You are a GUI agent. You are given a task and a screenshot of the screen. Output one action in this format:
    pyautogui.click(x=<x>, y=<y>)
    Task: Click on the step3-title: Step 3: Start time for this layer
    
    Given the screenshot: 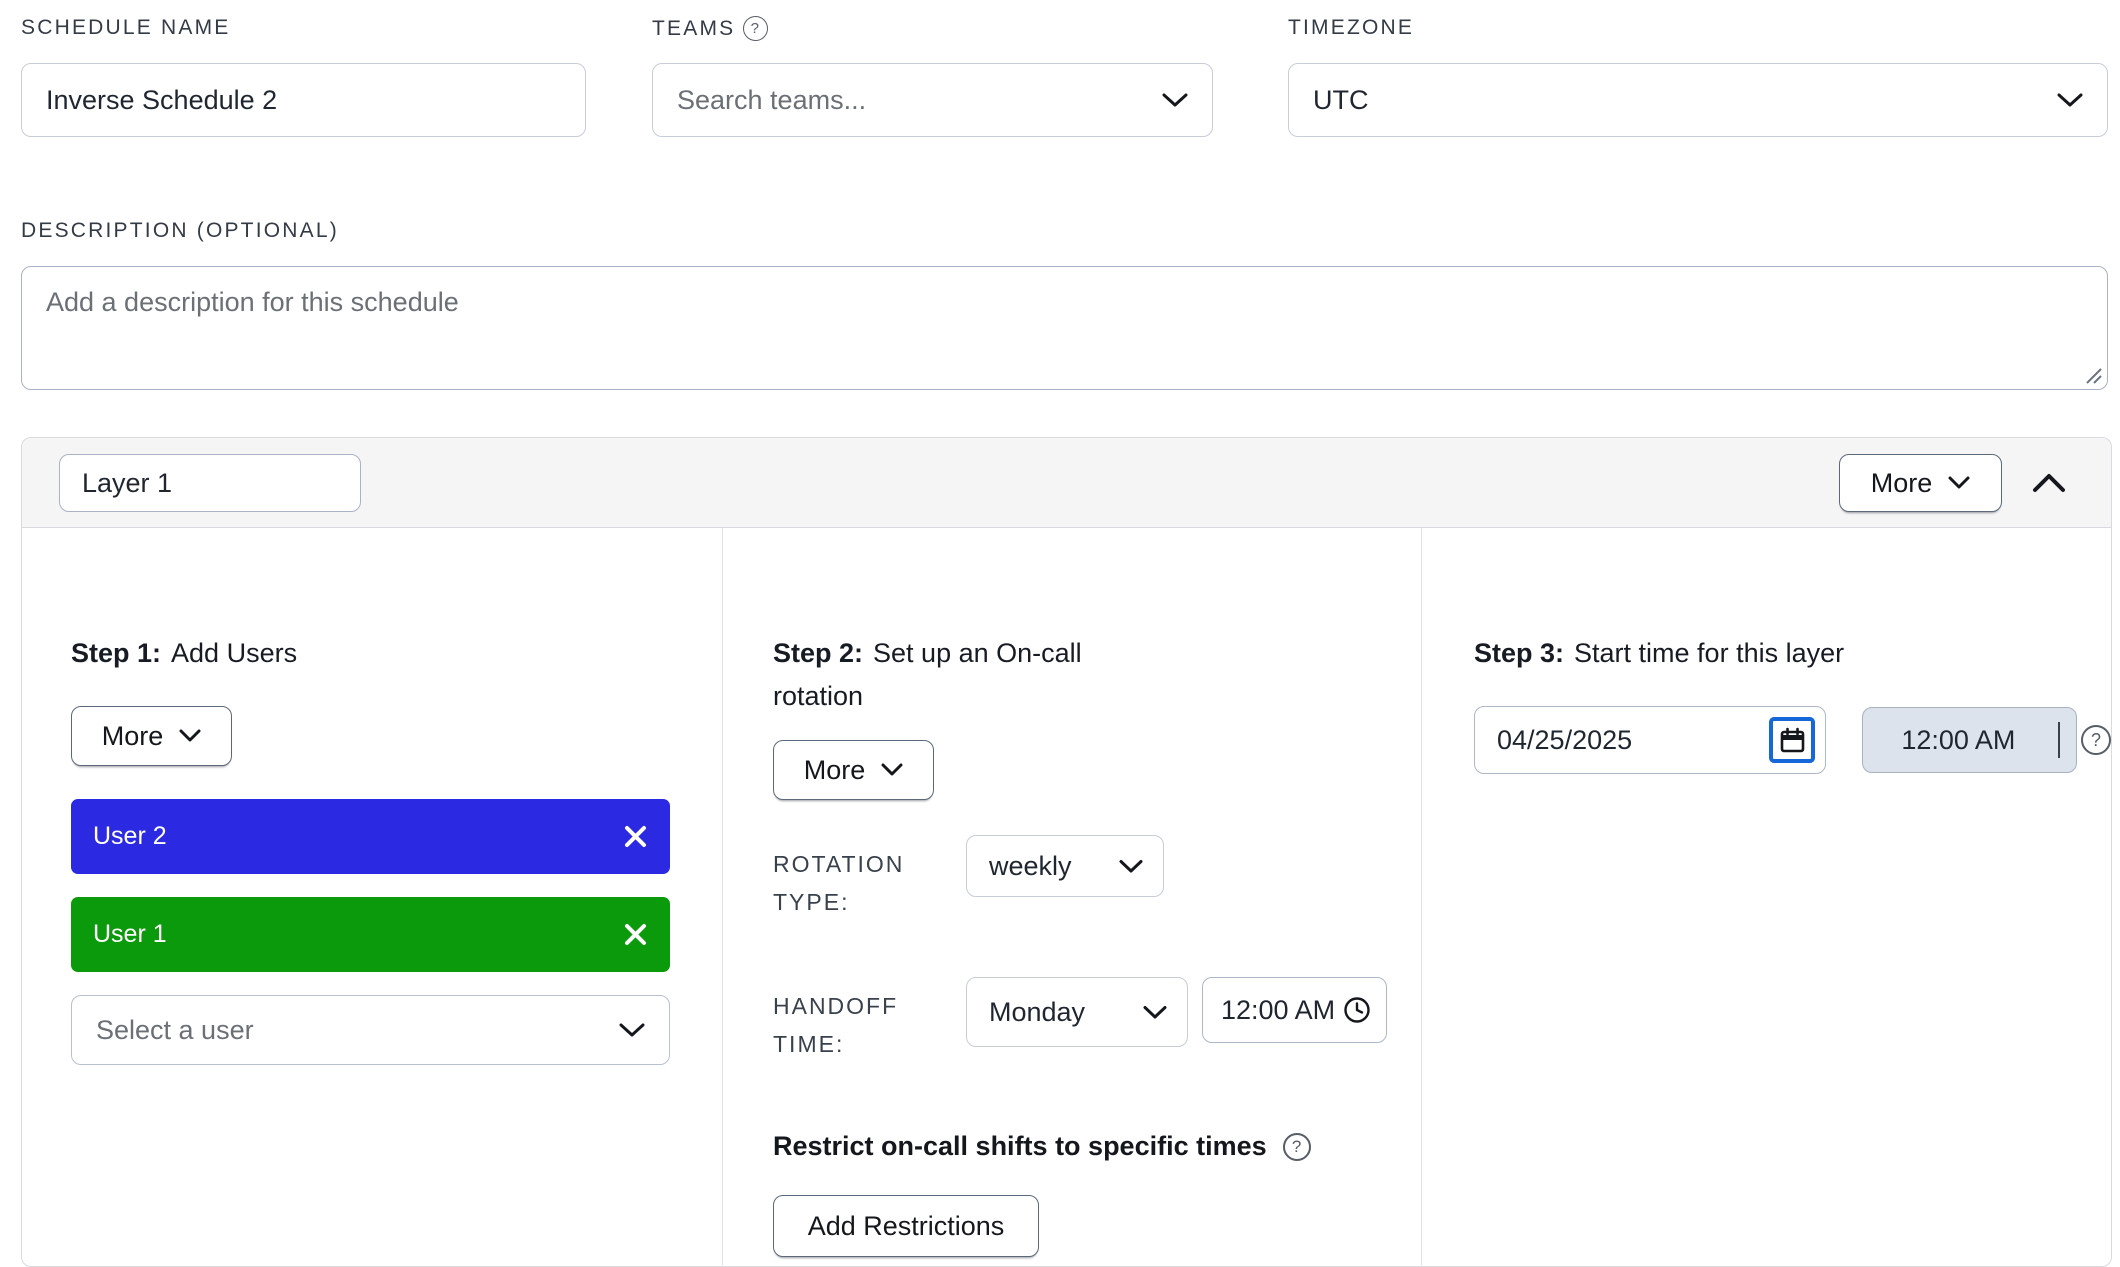 What is the action you would take?
    pyautogui.click(x=1792, y=653)
    